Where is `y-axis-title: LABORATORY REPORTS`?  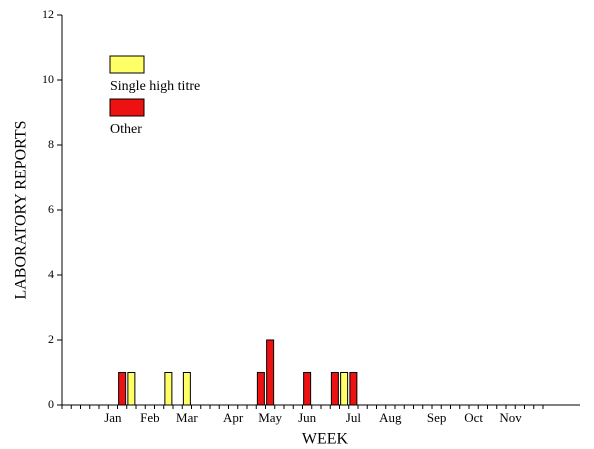 y-axis-title: LABORATORY REPORTS is located at coordinates (21, 209).